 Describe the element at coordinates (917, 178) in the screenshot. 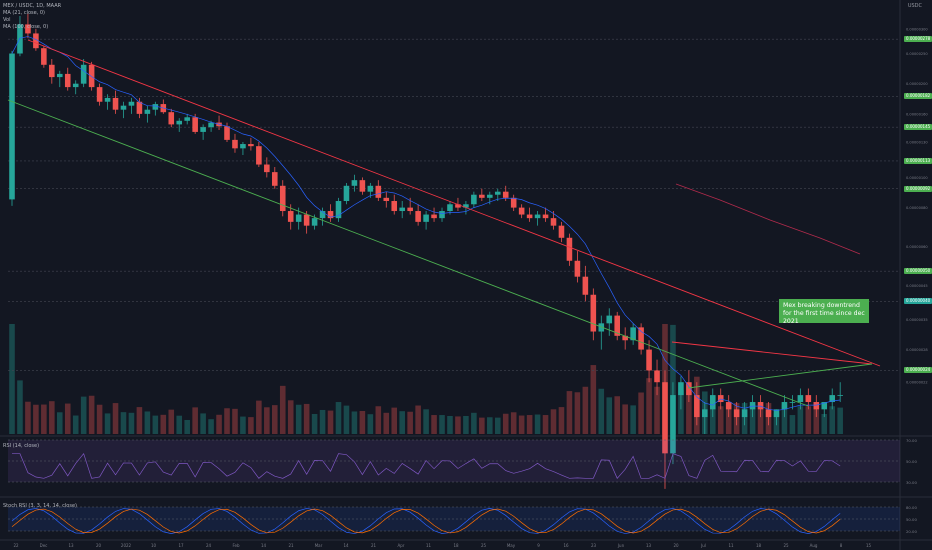

I see `price-tick-5: 0.00000100` at that location.